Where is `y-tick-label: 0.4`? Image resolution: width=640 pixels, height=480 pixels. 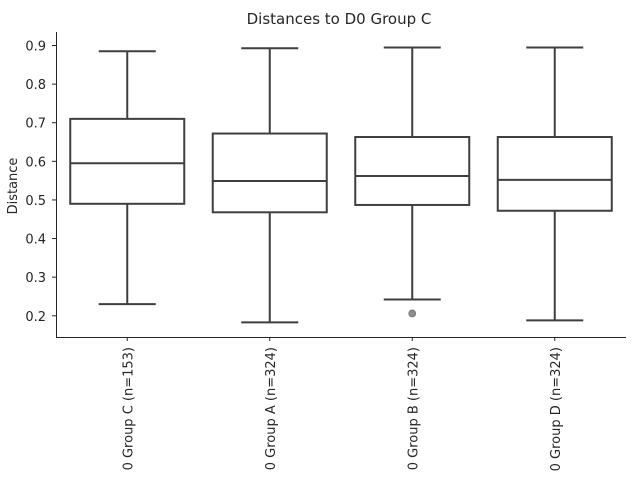 y-tick-label: 0.4 is located at coordinates (35, 240).